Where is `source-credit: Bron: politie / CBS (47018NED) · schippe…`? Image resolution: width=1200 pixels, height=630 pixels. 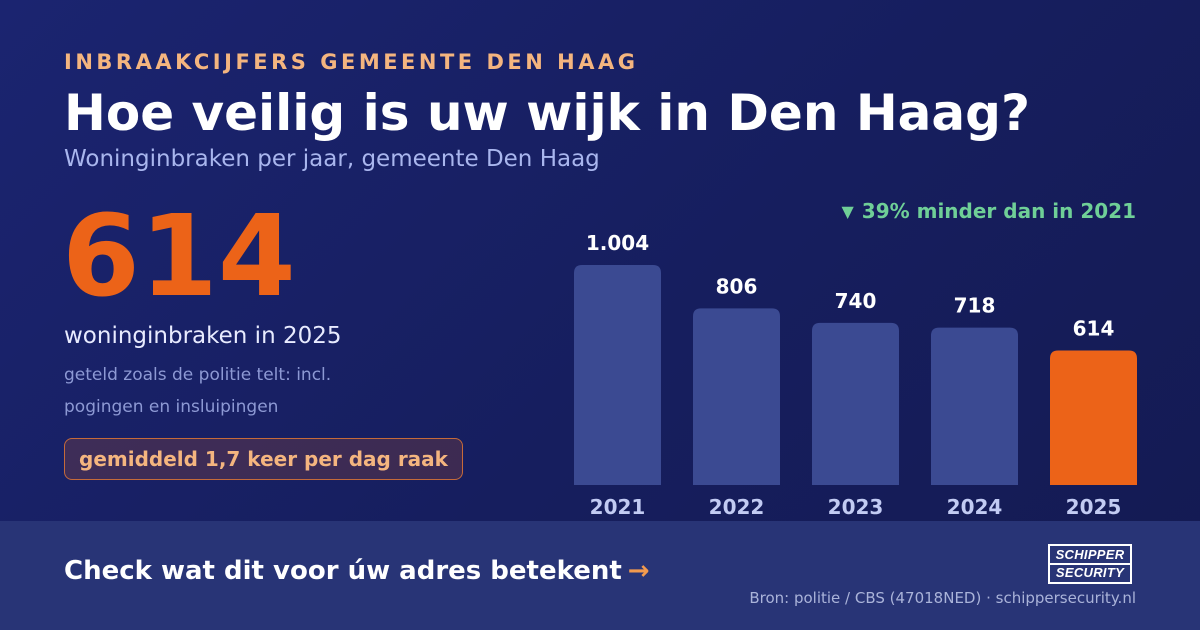
source-credit: Bron: politie / CBS (47018NED) · schippe… is located at coordinates (942, 598).